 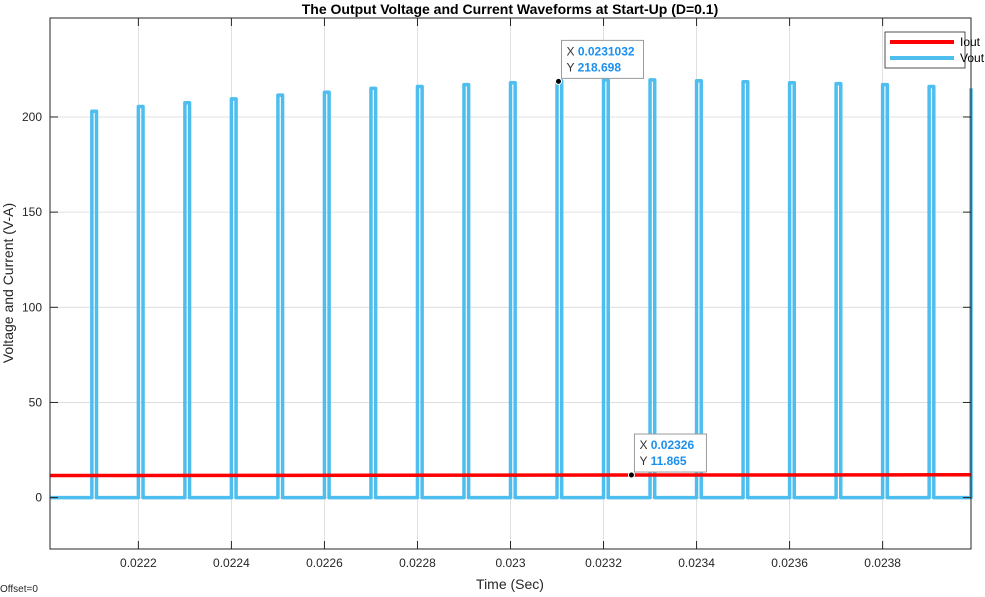 What do you see at coordinates (600, 67) in the screenshot?
I see `datatip-y-value: 218.698` at bounding box center [600, 67].